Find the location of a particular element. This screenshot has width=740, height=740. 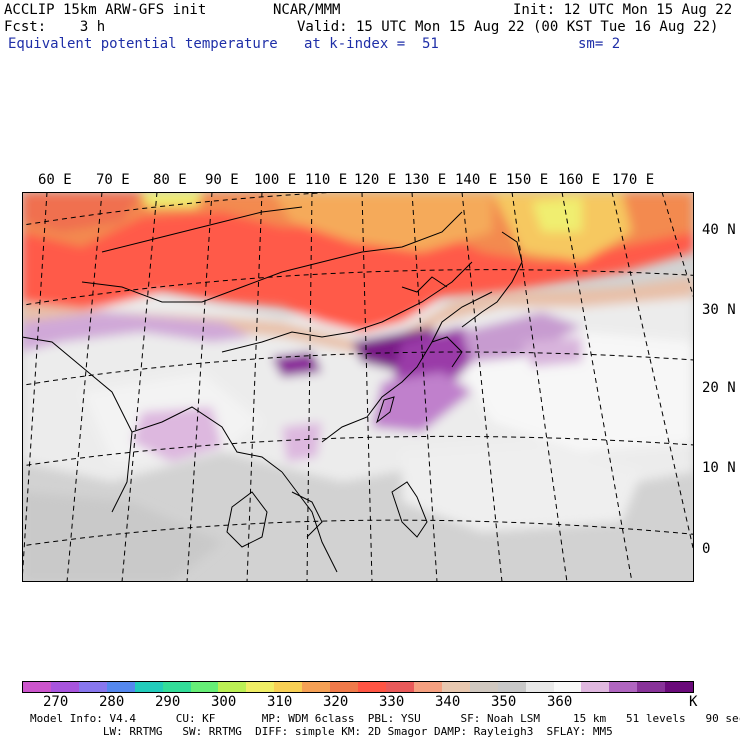

lon-label: 110 E is located at coordinates (326, 180).